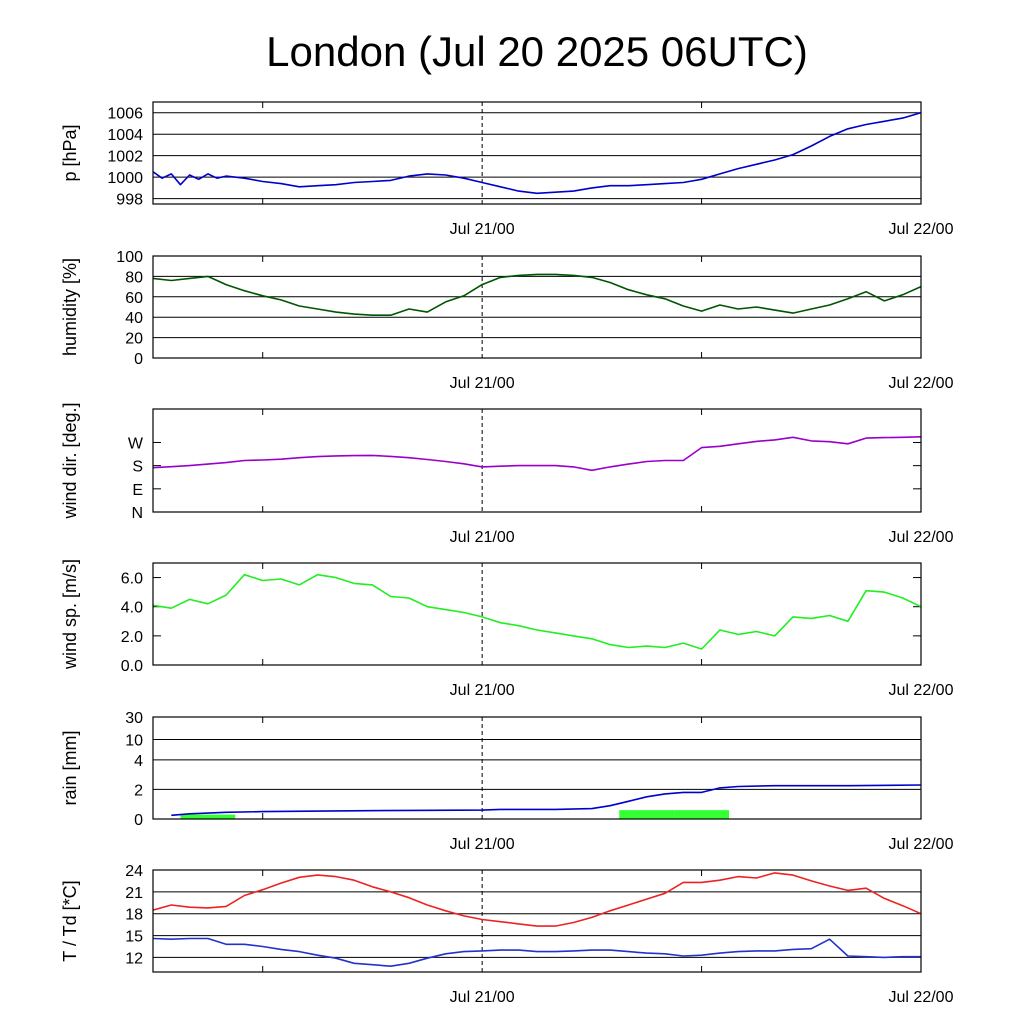  Describe the element at coordinates (132, 666) in the screenshot. I see `y-tick-label: 0.0` at that location.